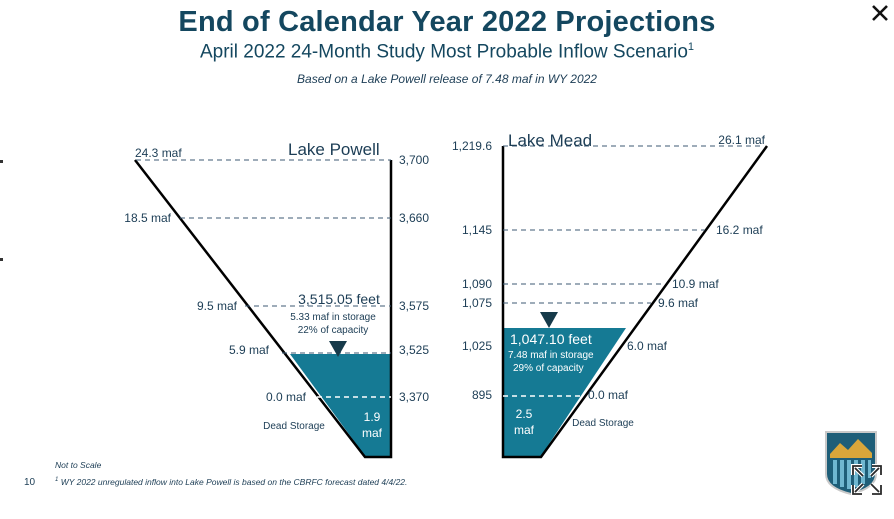 Image resolution: width=894 pixels, height=519 pixels. Describe the element at coordinates (477, 303) in the screenshot. I see `mead-elevation-label: 1,075` at that location.